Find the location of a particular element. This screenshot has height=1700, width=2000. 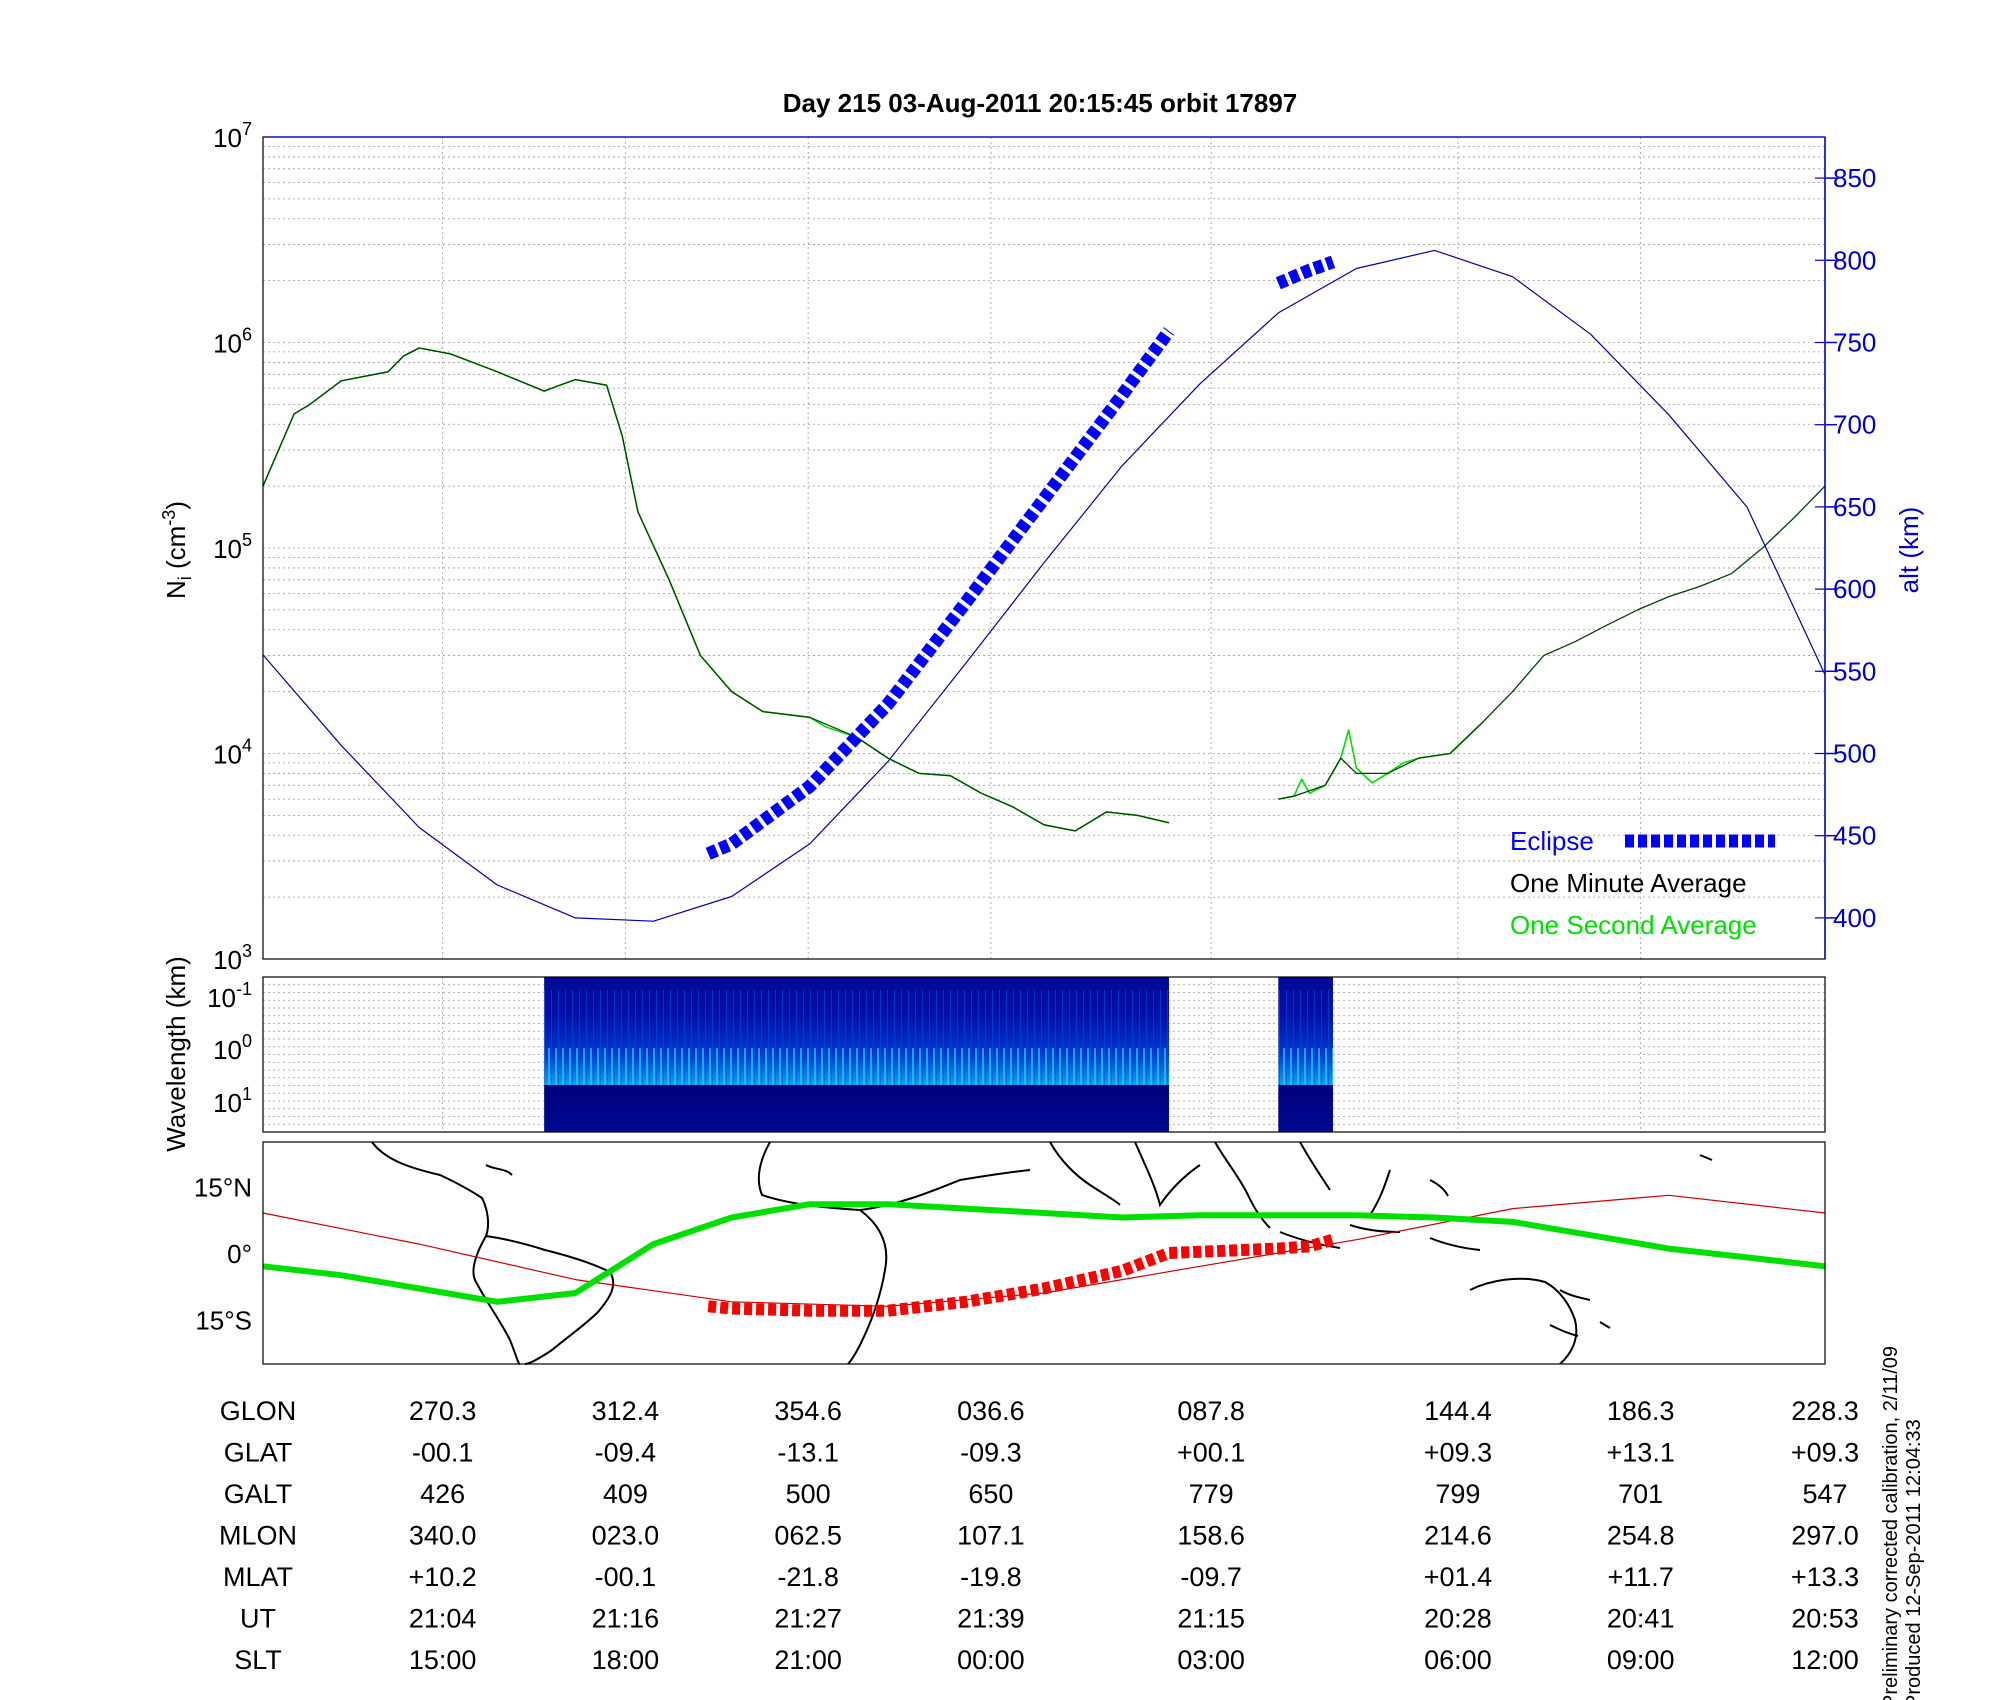

table-row-label: GLAT is located at coordinates (258, 1453).